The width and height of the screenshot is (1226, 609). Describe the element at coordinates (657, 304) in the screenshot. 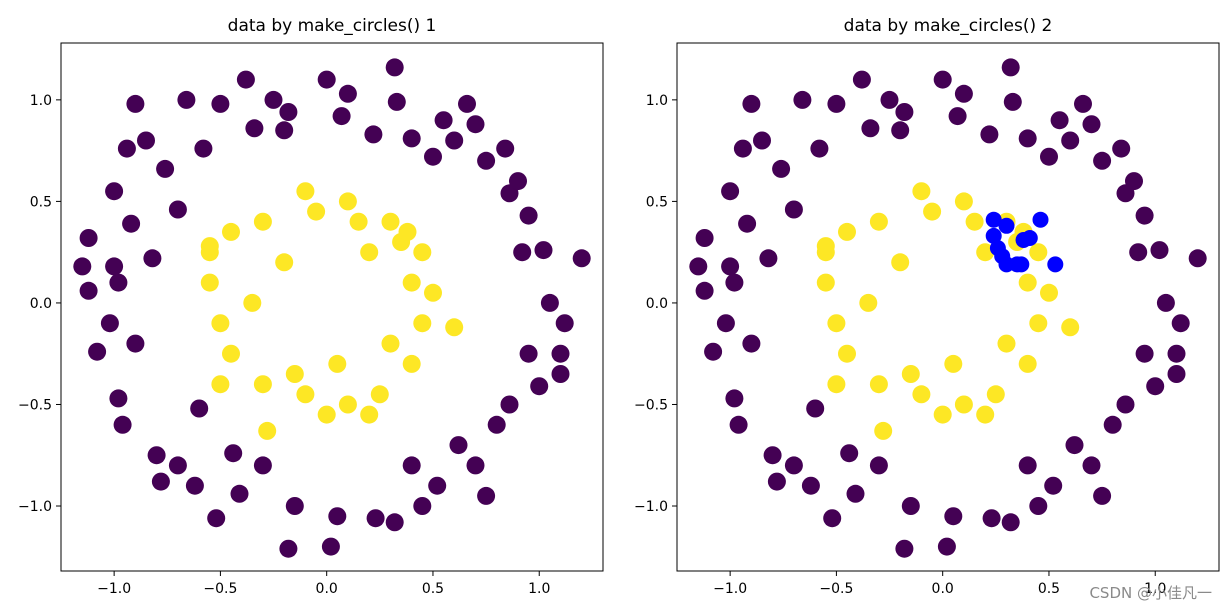

I see `y-tick-label: 0.0` at that location.